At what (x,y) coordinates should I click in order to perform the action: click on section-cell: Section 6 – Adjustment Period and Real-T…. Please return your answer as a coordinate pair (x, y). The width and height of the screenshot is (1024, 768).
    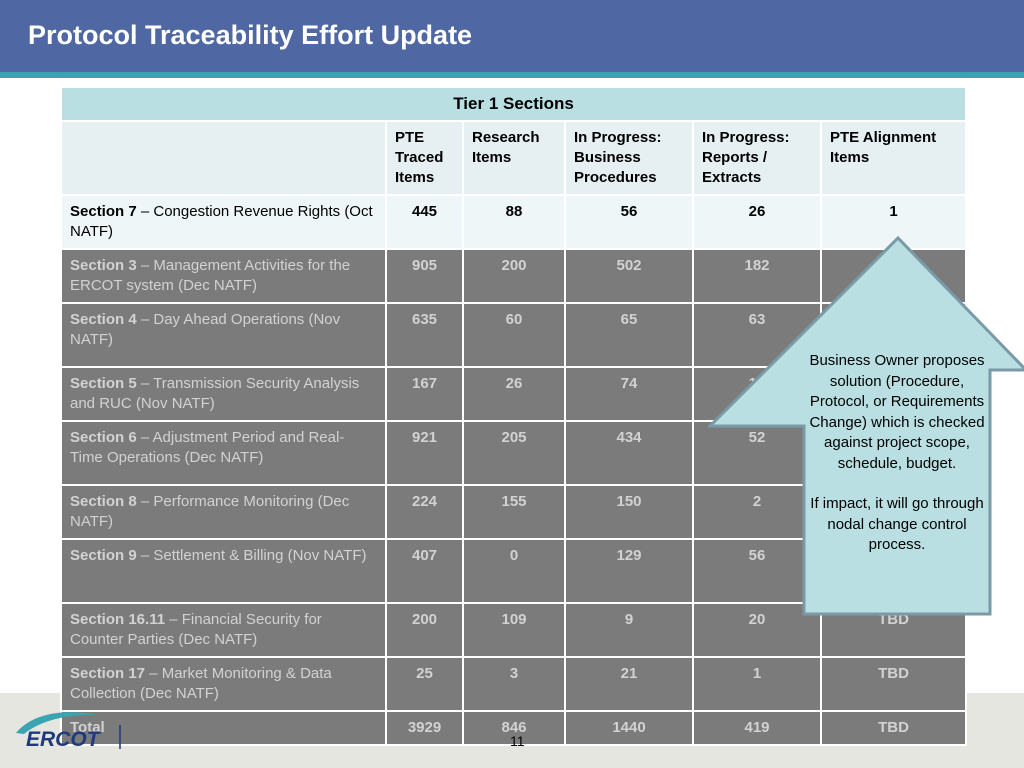
    Looking at the image, I should click on (223, 453).